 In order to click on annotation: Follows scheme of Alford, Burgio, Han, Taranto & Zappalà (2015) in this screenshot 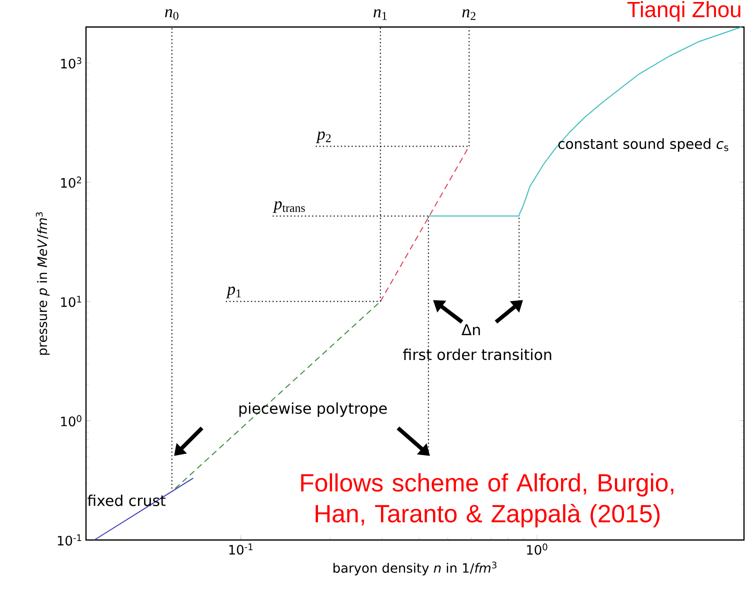, I will do `click(487, 500)`.